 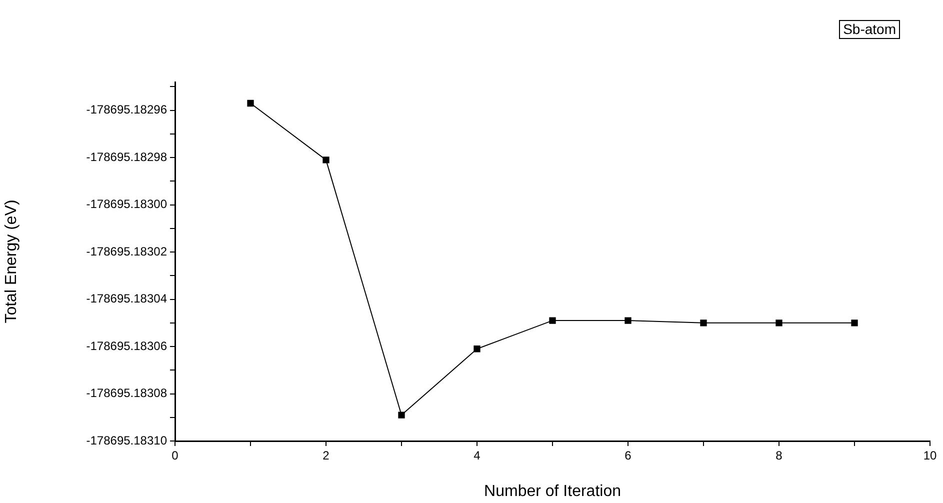 What do you see at coordinates (127, 345) in the screenshot?
I see `y-tick-label: -178695.18306` at bounding box center [127, 345].